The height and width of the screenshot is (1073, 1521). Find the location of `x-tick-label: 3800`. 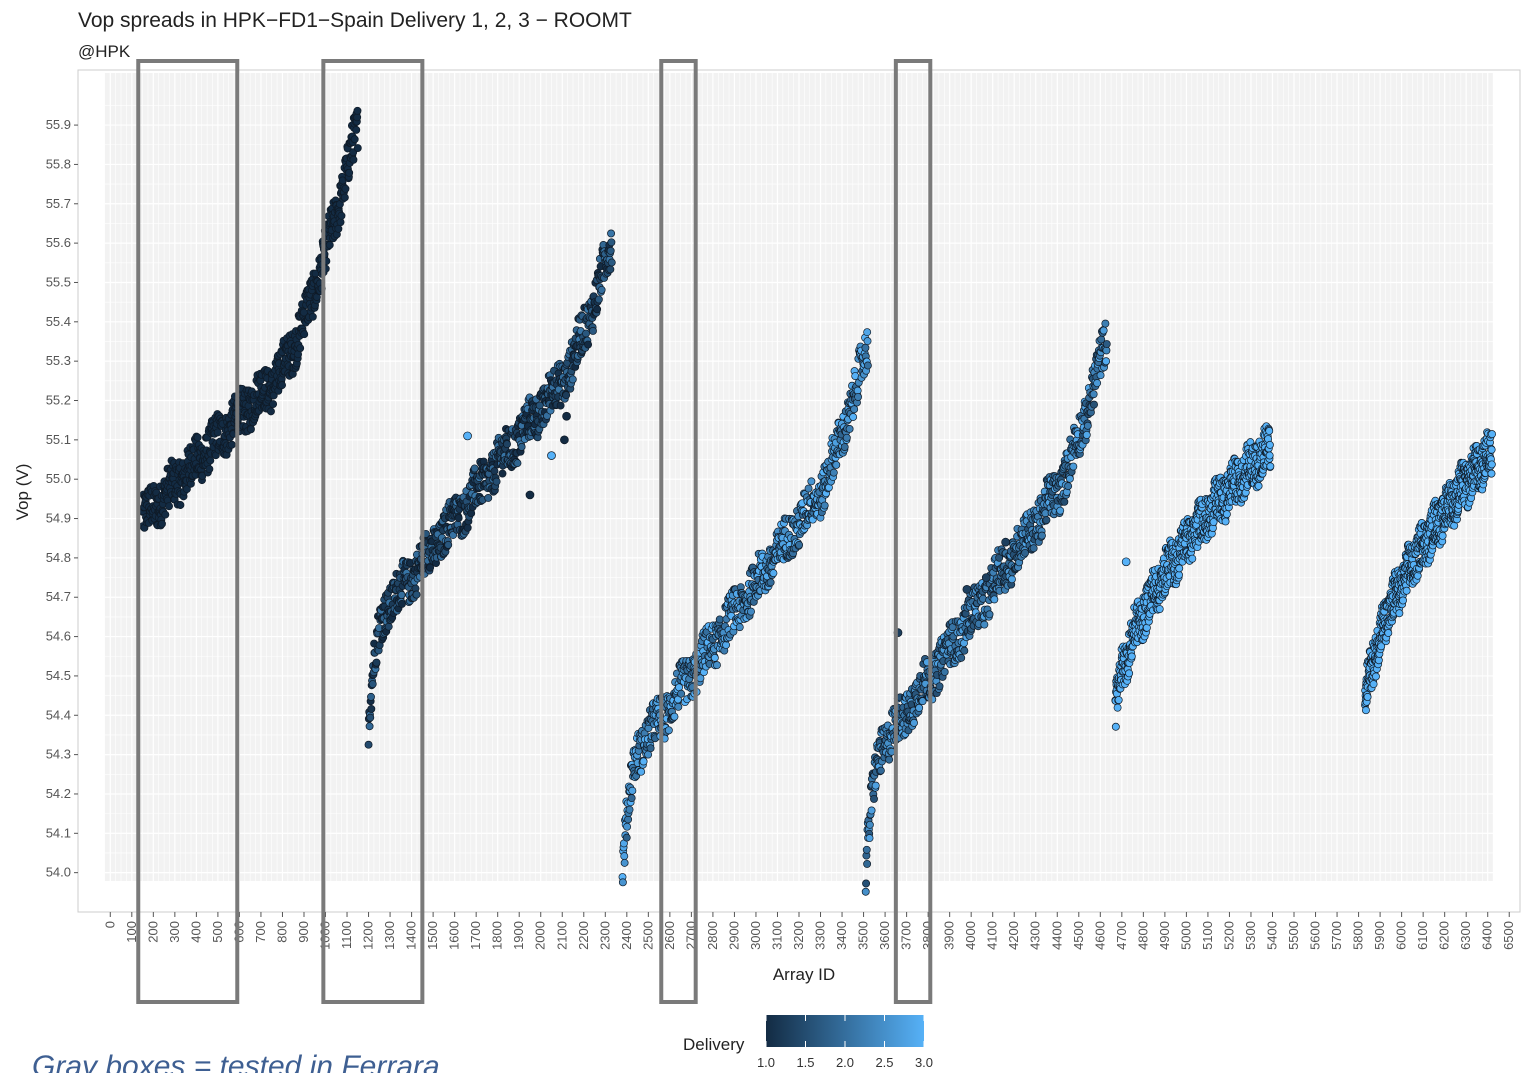

x-tick-label: 3800 is located at coordinates (927, 935).